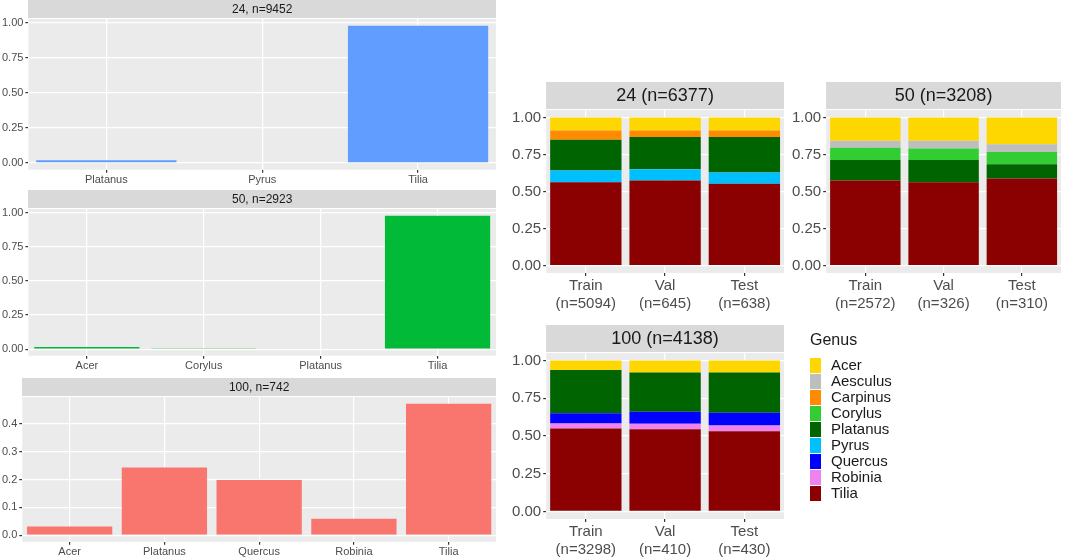 The width and height of the screenshot is (1065, 560). What do you see at coordinates (850, 444) in the screenshot?
I see `legend-label: Pyrus` at bounding box center [850, 444].